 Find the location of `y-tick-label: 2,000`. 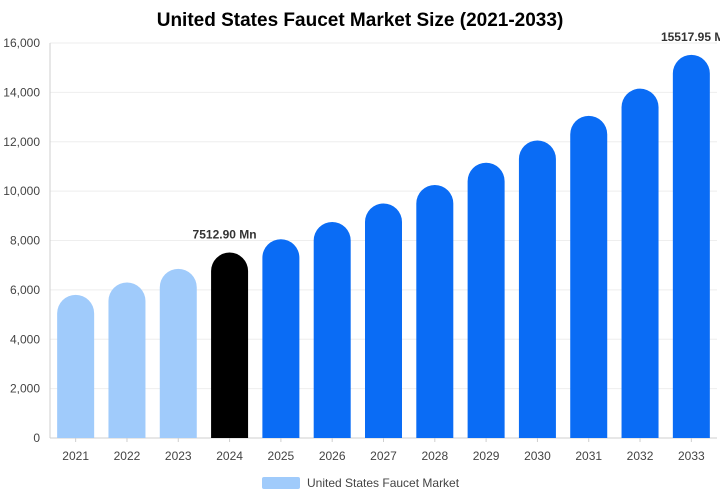

y-tick-label: 2,000 is located at coordinates (25, 389).